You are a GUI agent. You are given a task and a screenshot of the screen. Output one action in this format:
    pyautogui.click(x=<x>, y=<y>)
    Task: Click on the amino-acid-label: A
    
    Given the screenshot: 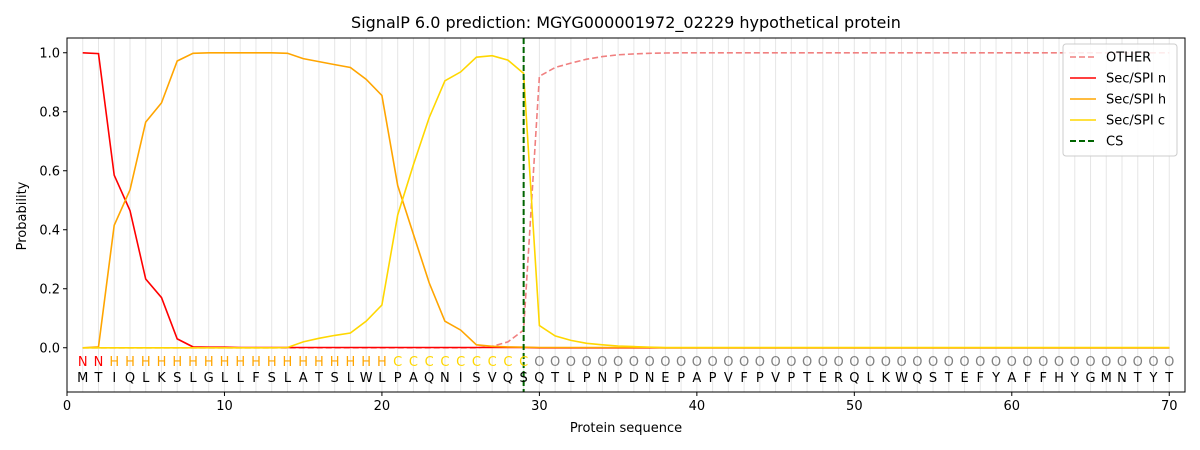 What is the action you would take?
    pyautogui.click(x=303, y=378)
    